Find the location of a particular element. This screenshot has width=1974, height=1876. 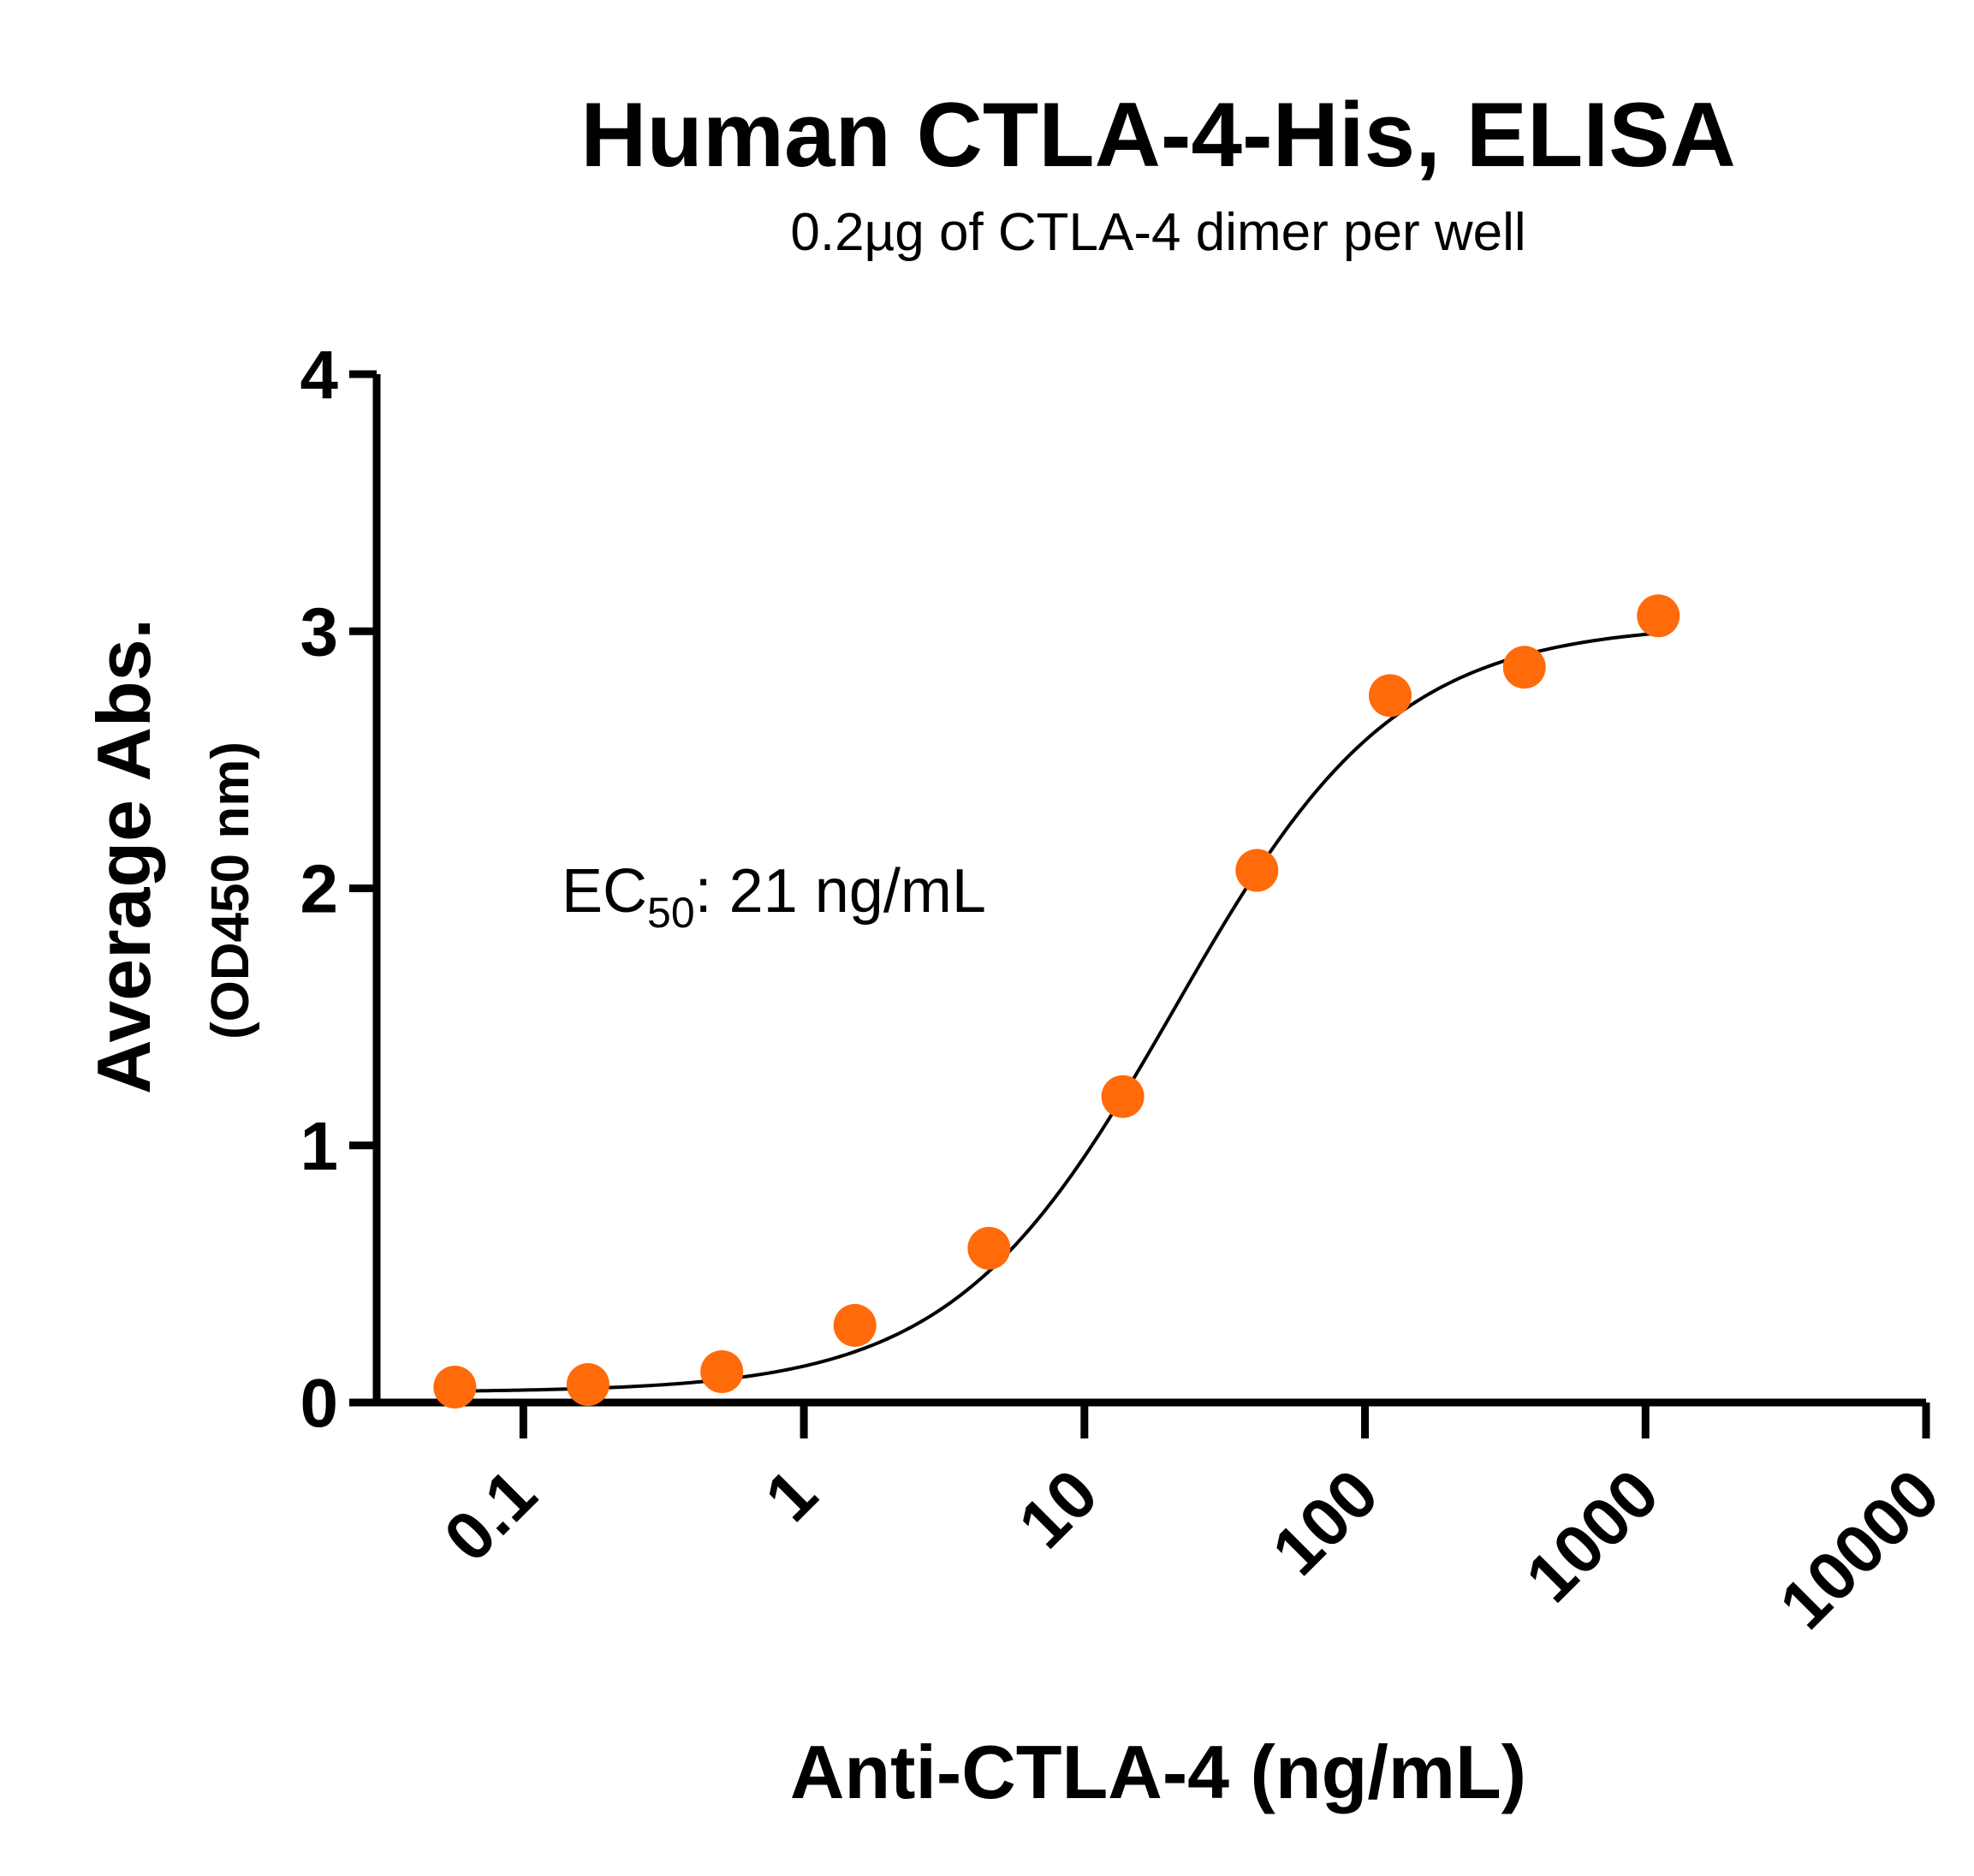

chart-subtitle: 0.2µg of CTLA-4 dimer per well is located at coordinates (1157, 233).